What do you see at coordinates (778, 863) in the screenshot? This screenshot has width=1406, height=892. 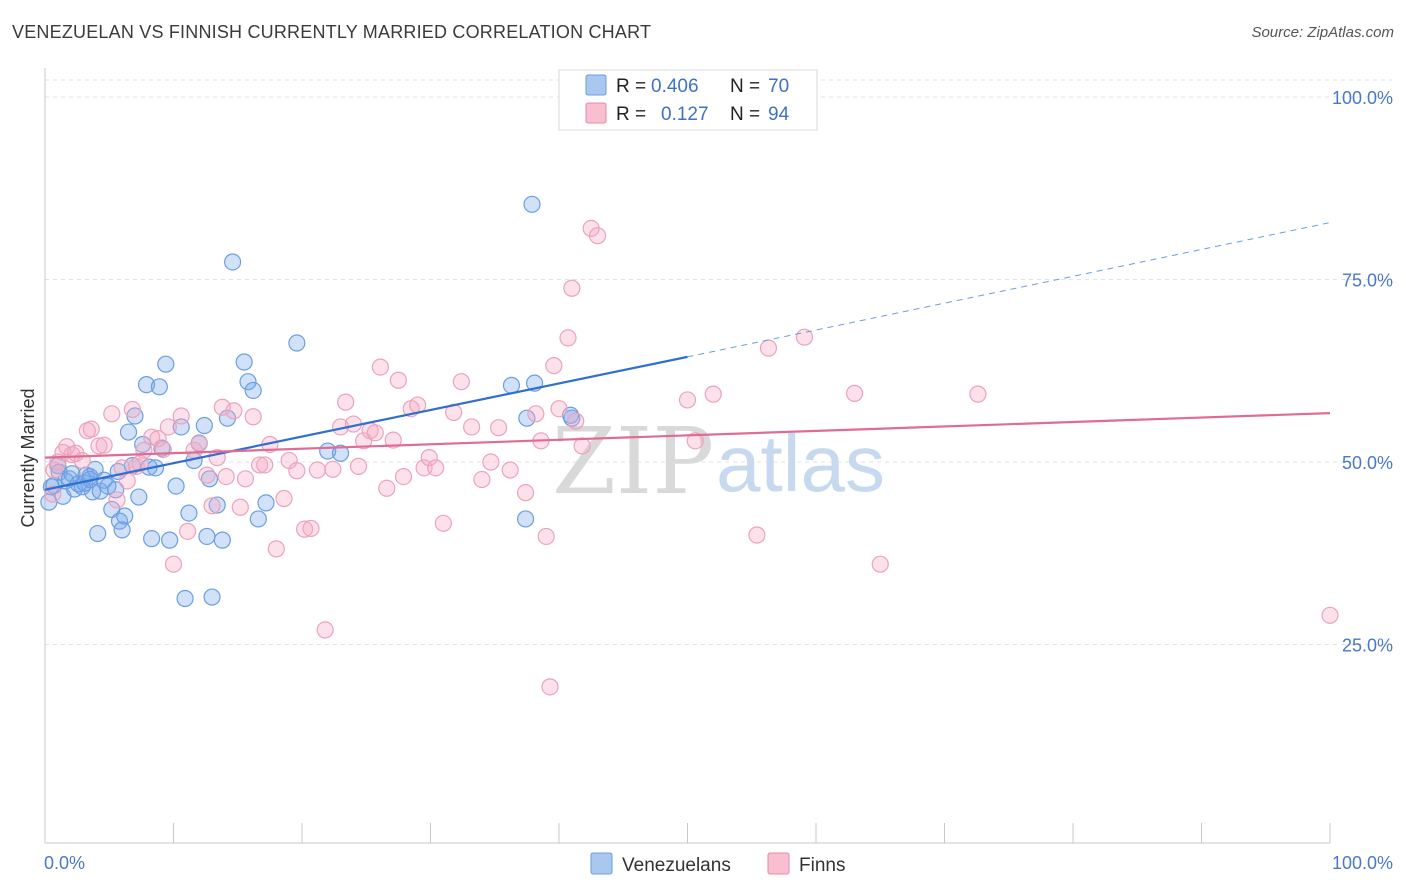 I see `bottom-legend-swatch-finns` at bounding box center [778, 863].